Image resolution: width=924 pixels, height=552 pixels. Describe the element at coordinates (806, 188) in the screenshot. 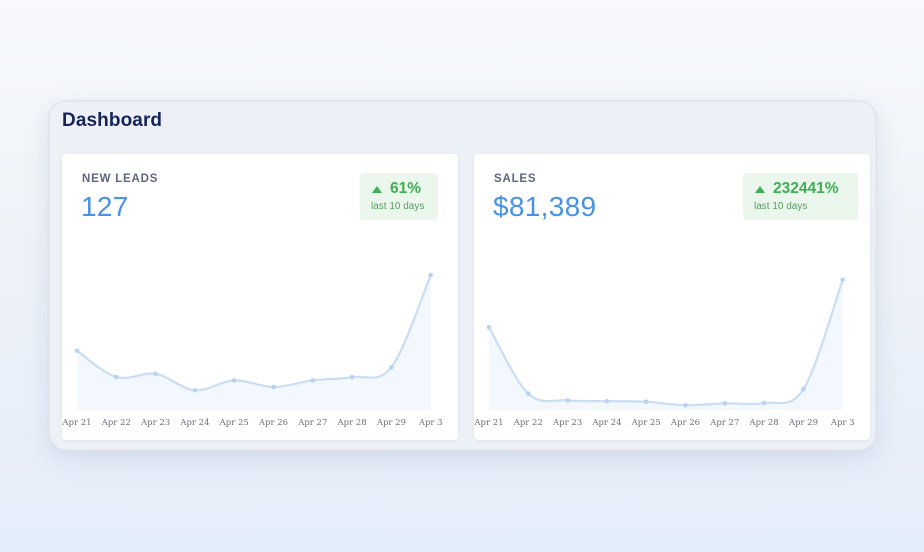

I see `sales-change: 232441%` at that location.